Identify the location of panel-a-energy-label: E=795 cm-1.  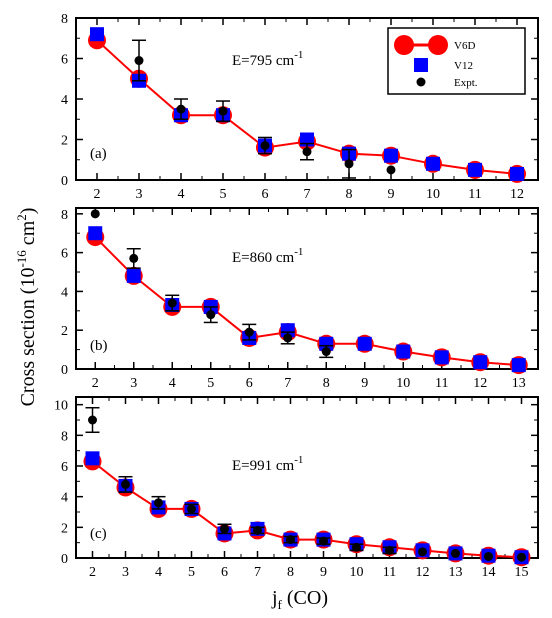
(267, 59).